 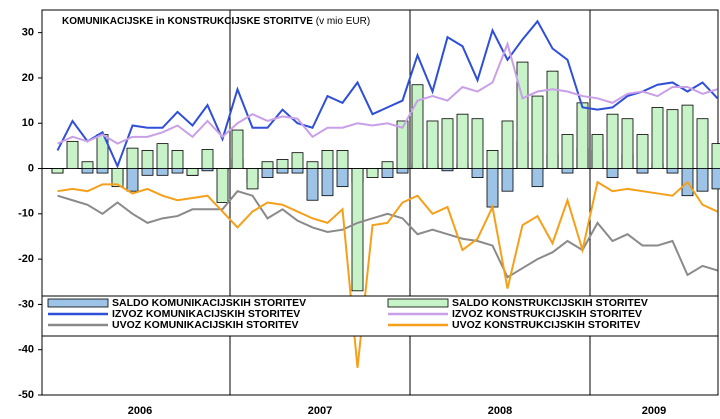 I want to click on y-tick-label: -40, so click(x=26, y=350).